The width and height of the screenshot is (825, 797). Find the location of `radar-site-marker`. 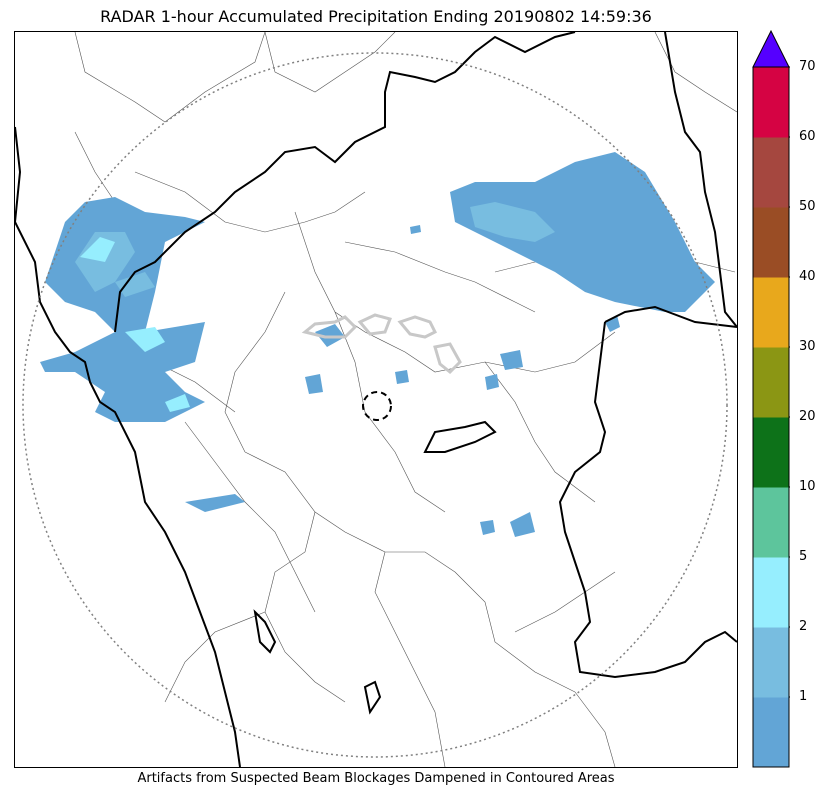

radar-site-marker is located at coordinates (377, 406).